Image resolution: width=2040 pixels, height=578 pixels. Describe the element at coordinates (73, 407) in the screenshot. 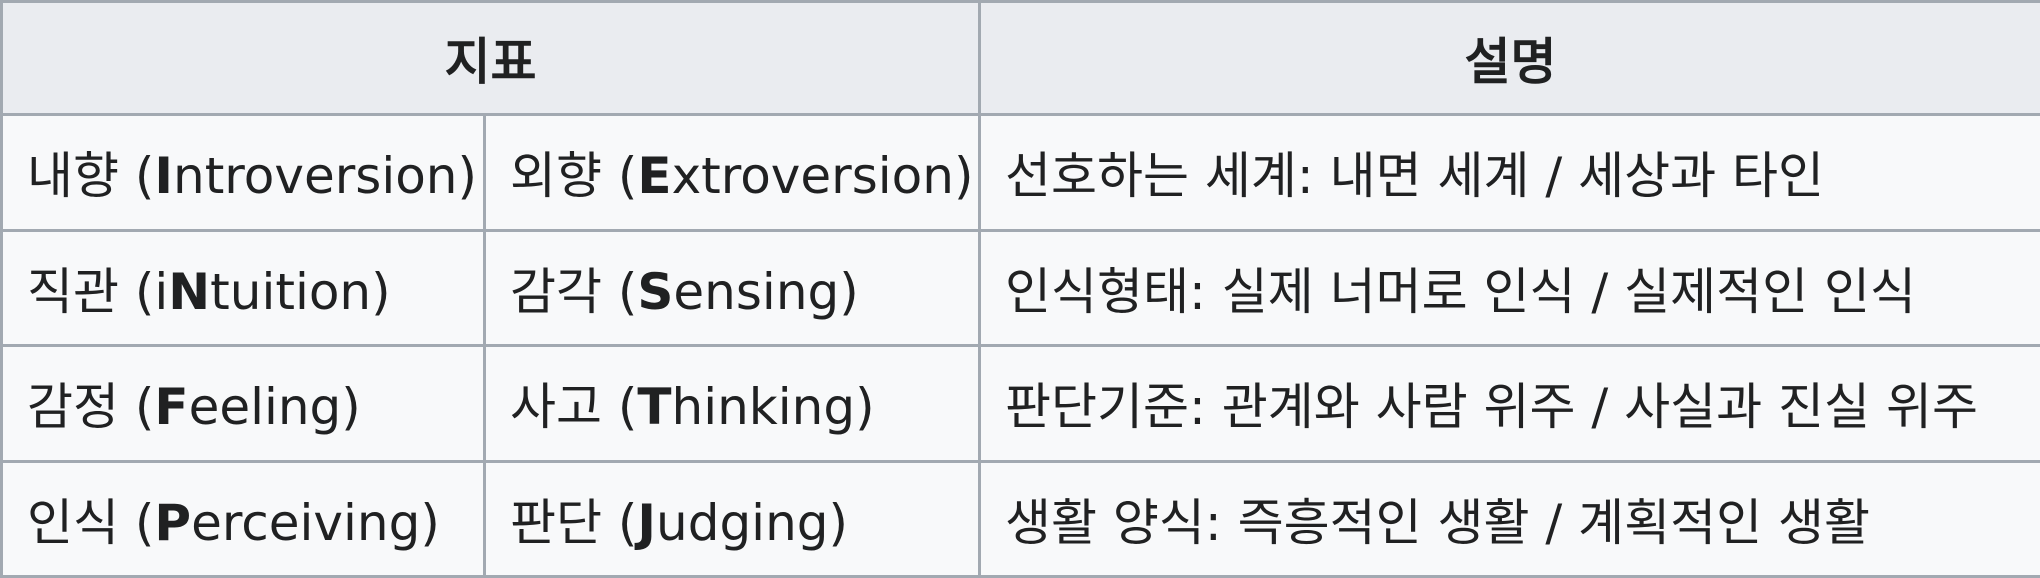

I see `trait-korean: 감정` at that location.